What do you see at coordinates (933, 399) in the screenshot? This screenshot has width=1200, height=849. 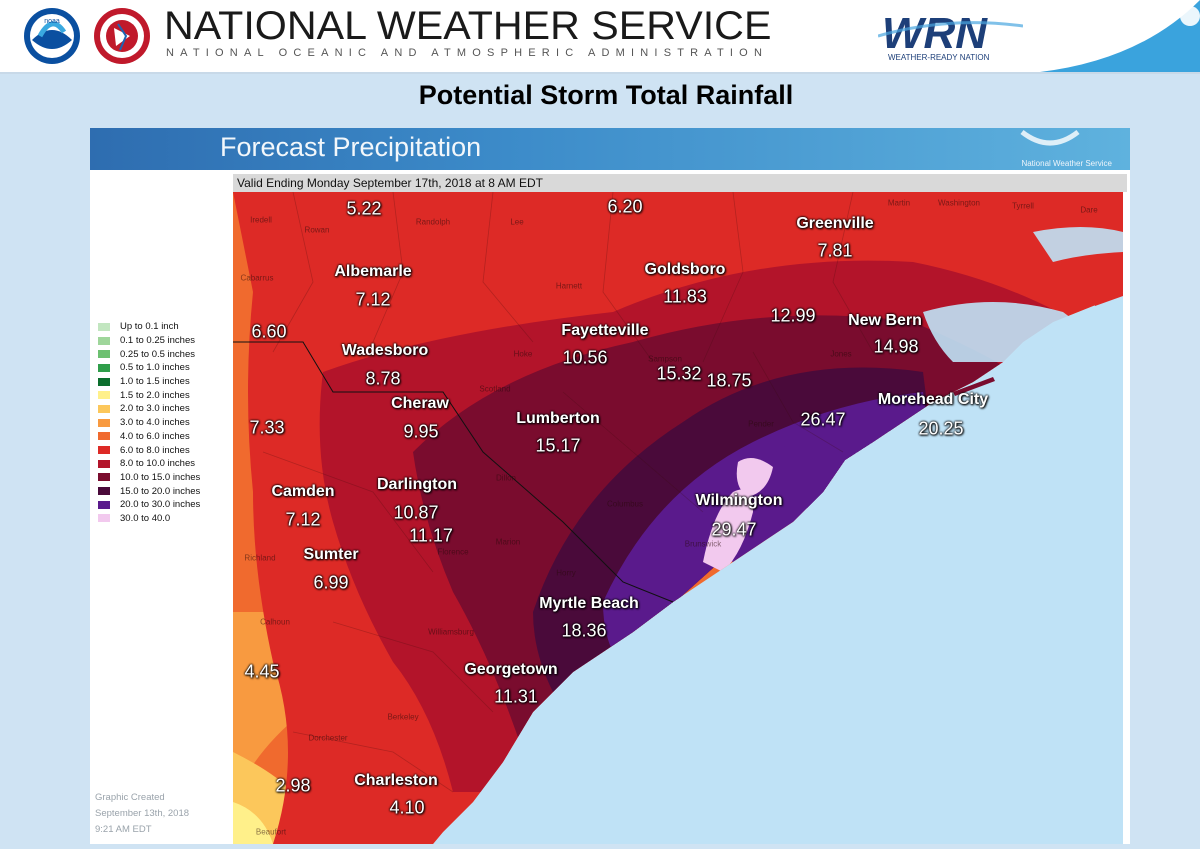 I see `city-label: Morehead City` at bounding box center [933, 399].